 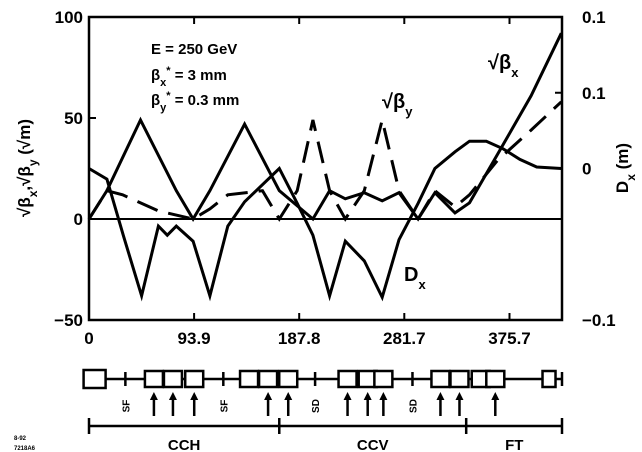 What do you see at coordinates (586, 169) in the screenshot?
I see `right-tick-label: 0` at bounding box center [586, 169].